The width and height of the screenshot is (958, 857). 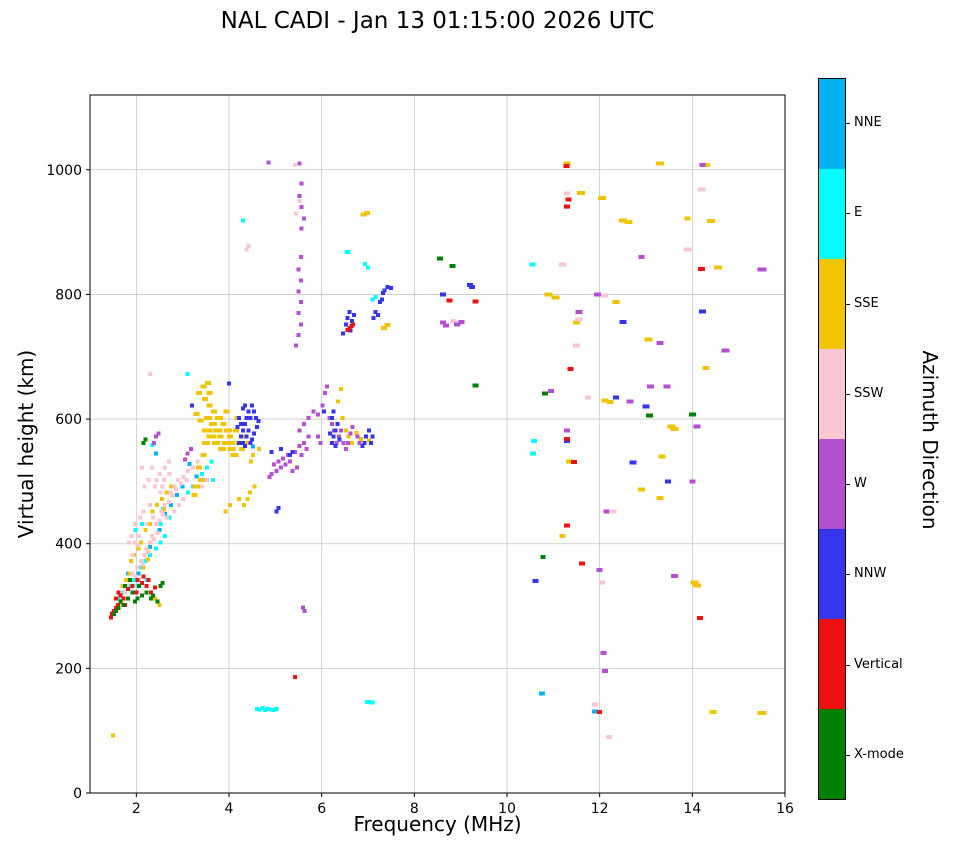 I want to click on x-tick-label: 12, so click(x=600, y=809).